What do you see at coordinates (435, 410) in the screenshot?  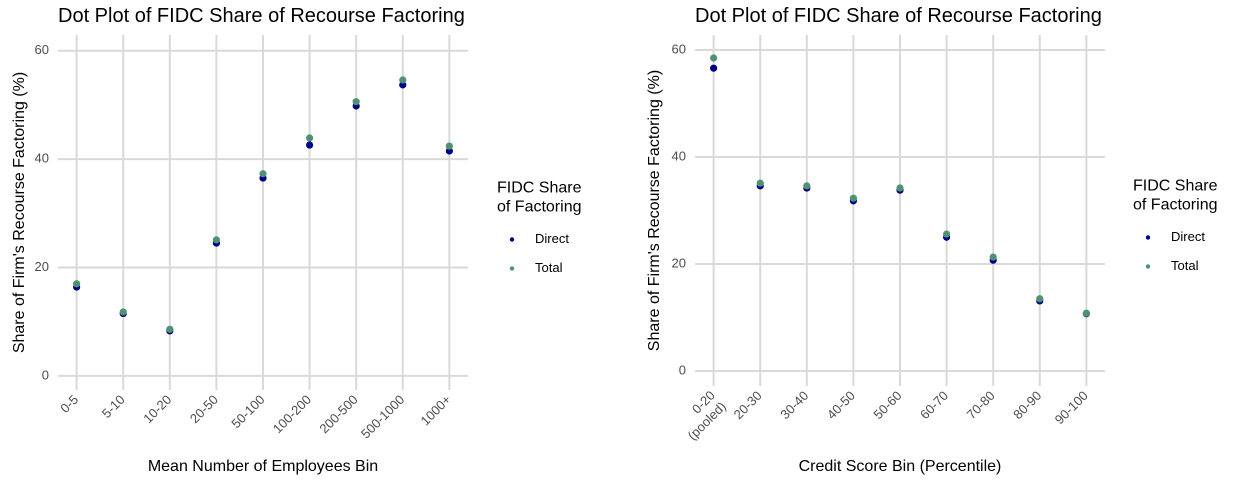 I see `x-tick-label: 1000+` at bounding box center [435, 410].